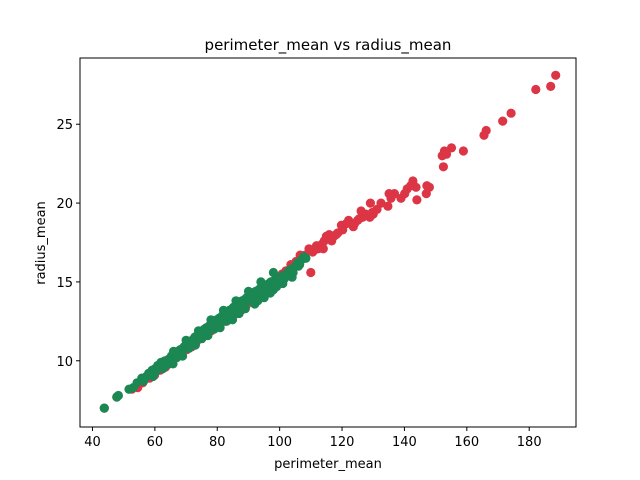 The image size is (640, 480). Describe the element at coordinates (155, 442) in the screenshot. I see `x-tick-label: 60` at that location.